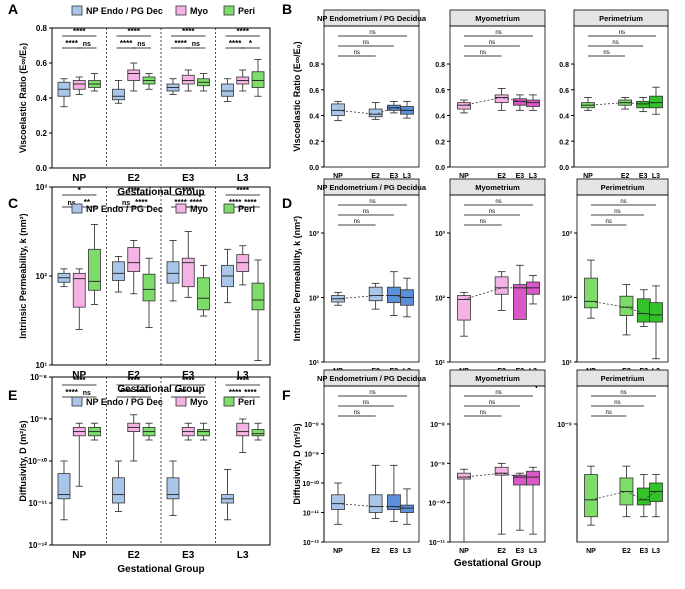 Image resolution: width=685 pixels, height=589 pixels. I want to click on y-tick-label: 0.0, so click(42, 168).